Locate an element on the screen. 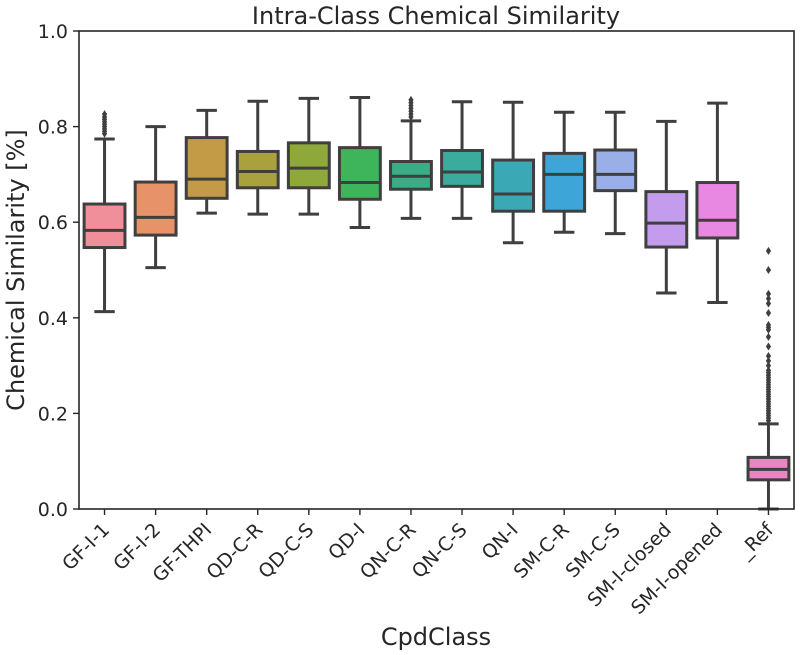 The width and height of the screenshot is (800, 655). box-GF-THPI is located at coordinates (206, 161).